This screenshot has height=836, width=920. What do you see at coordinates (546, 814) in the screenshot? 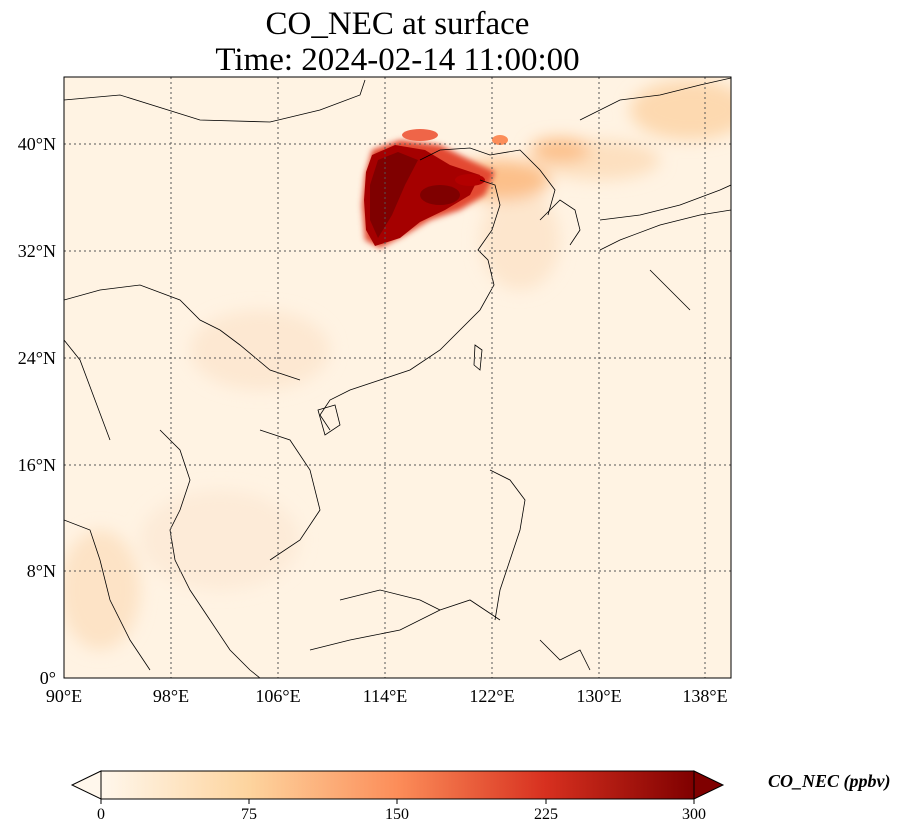
I see `colorbar-tick-label: 225` at bounding box center [546, 814].